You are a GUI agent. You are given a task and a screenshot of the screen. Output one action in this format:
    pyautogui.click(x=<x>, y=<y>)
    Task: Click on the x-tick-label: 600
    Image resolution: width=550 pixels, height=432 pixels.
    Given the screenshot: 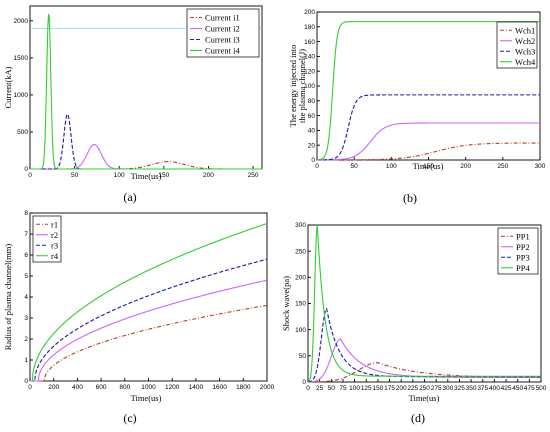 What is the action you would take?
    pyautogui.click(x=101, y=387)
    